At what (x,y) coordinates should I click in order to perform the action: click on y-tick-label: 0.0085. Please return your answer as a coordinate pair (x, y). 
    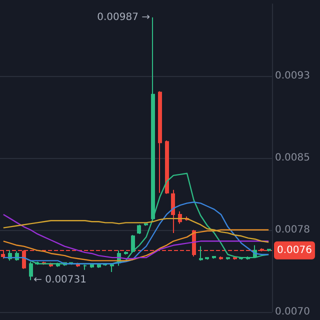
    Looking at the image, I should click on (292, 158).